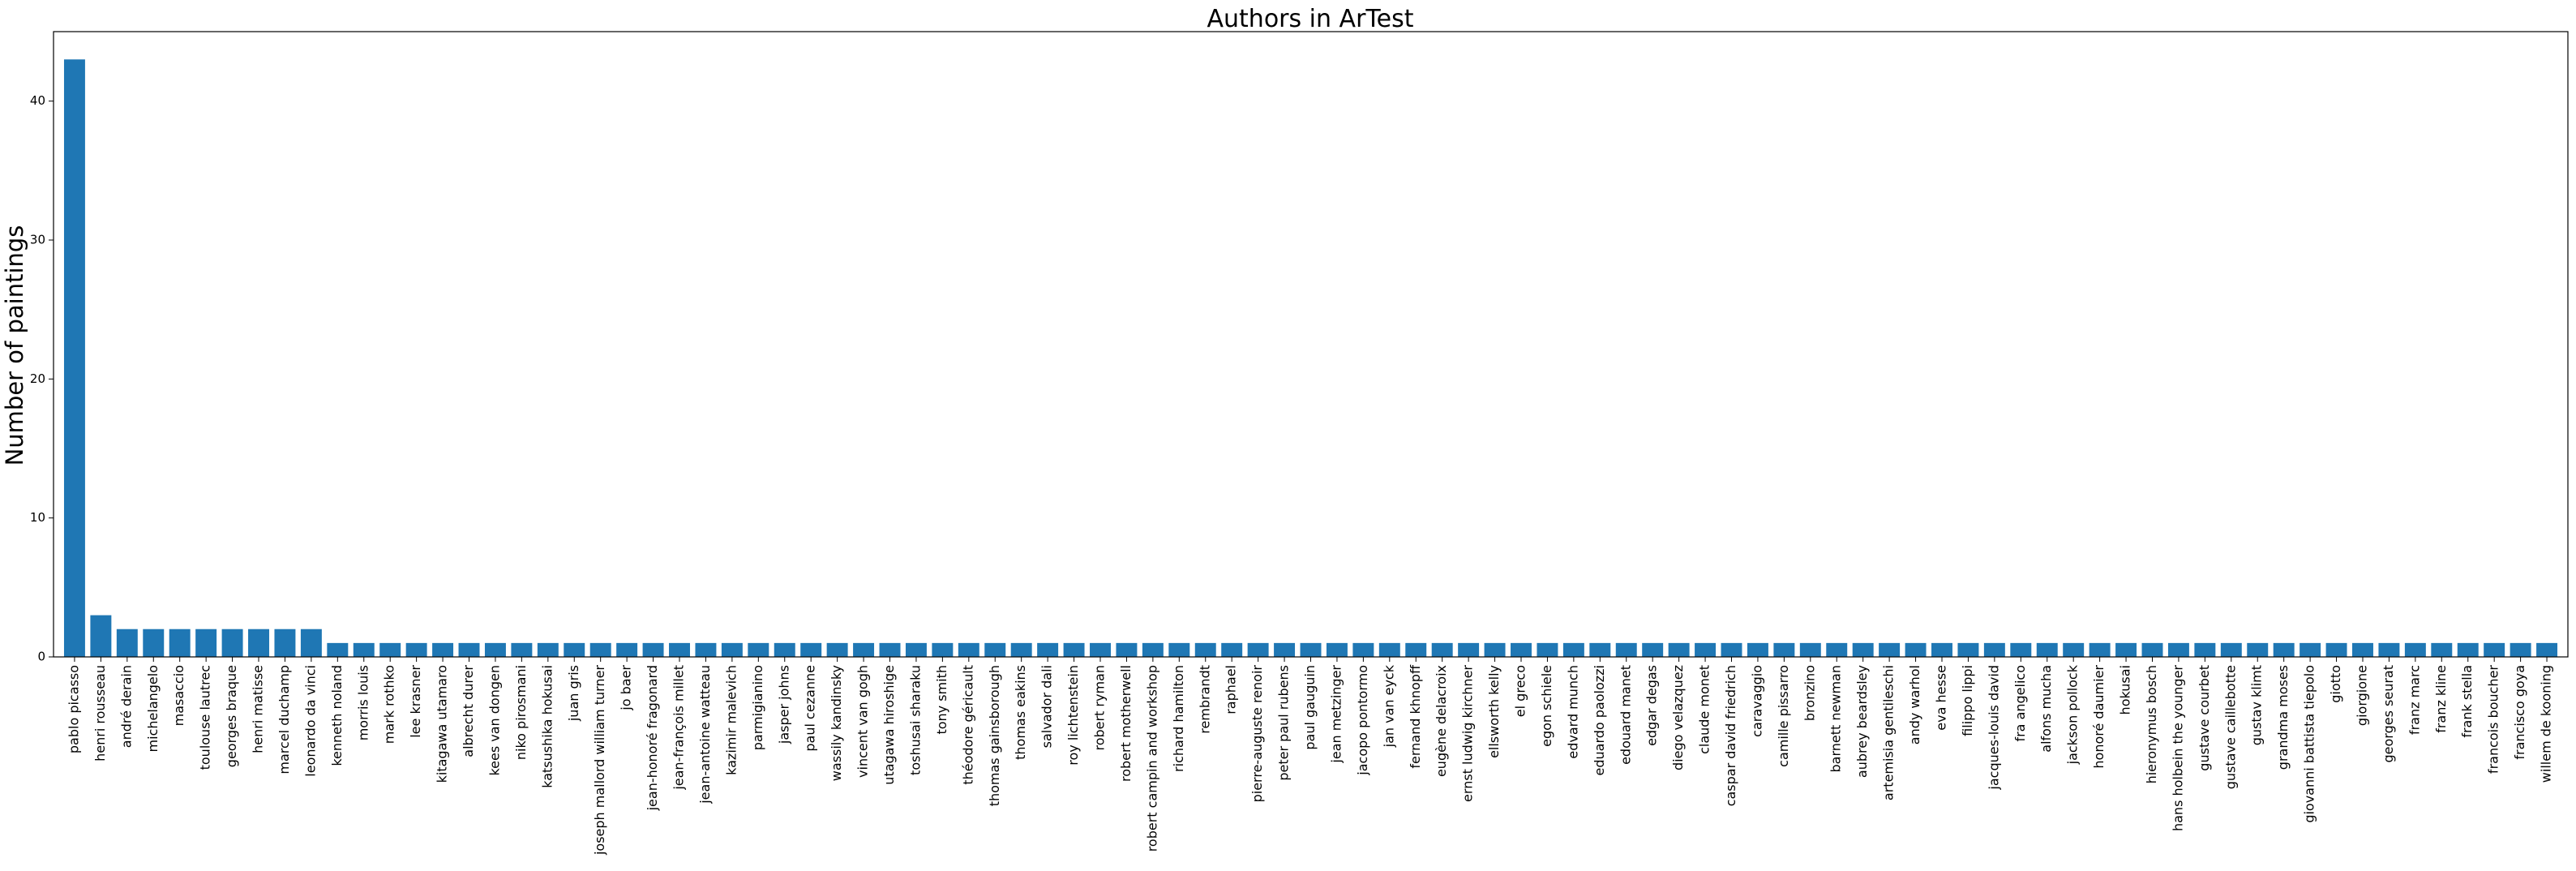 The width and height of the screenshot is (2576, 871). What do you see at coordinates (205, 717) in the screenshot?
I see `x-tick-label: toulouse lautrec` at bounding box center [205, 717].